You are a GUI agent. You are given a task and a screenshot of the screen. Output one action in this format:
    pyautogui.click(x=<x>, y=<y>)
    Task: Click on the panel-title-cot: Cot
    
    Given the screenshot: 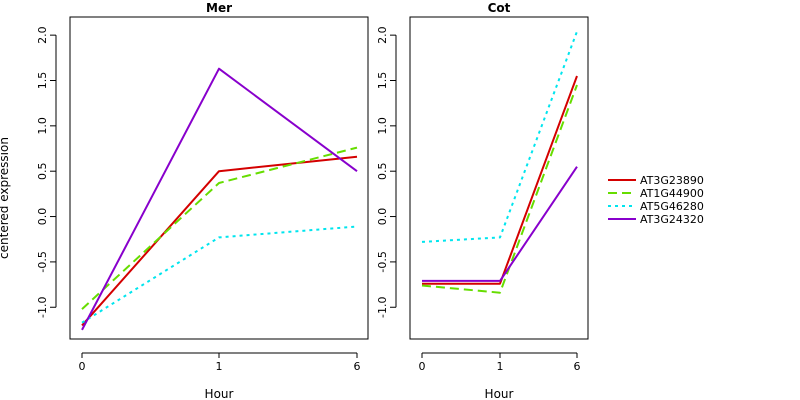 What is the action you would take?
    pyautogui.click(x=499, y=8)
    